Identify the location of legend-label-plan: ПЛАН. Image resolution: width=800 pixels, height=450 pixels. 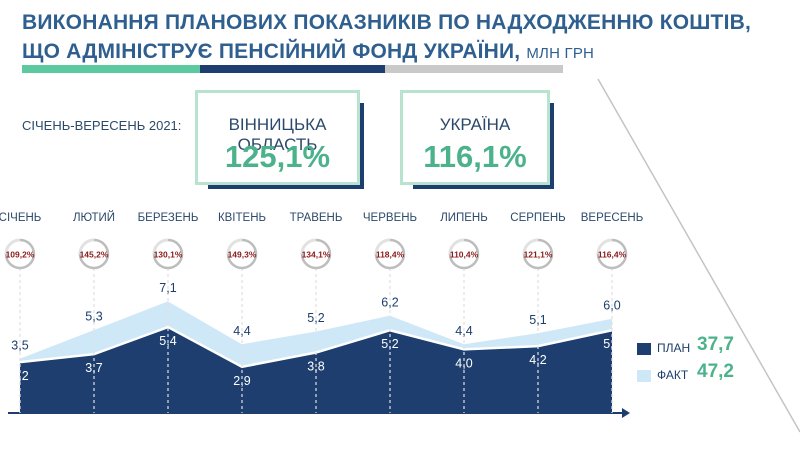
(674, 348).